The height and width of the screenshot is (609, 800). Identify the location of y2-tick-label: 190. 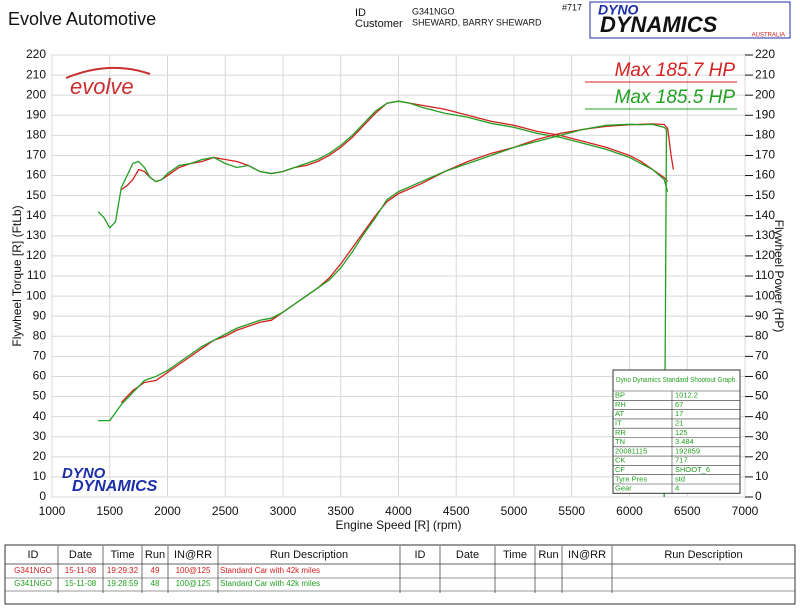
(765, 114).